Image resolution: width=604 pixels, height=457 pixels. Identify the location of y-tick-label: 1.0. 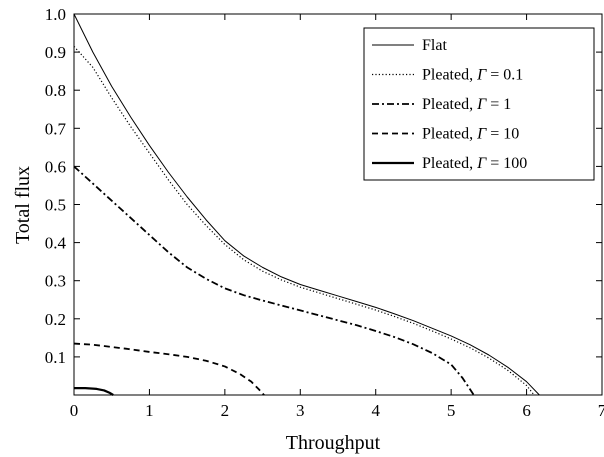
(55, 14).